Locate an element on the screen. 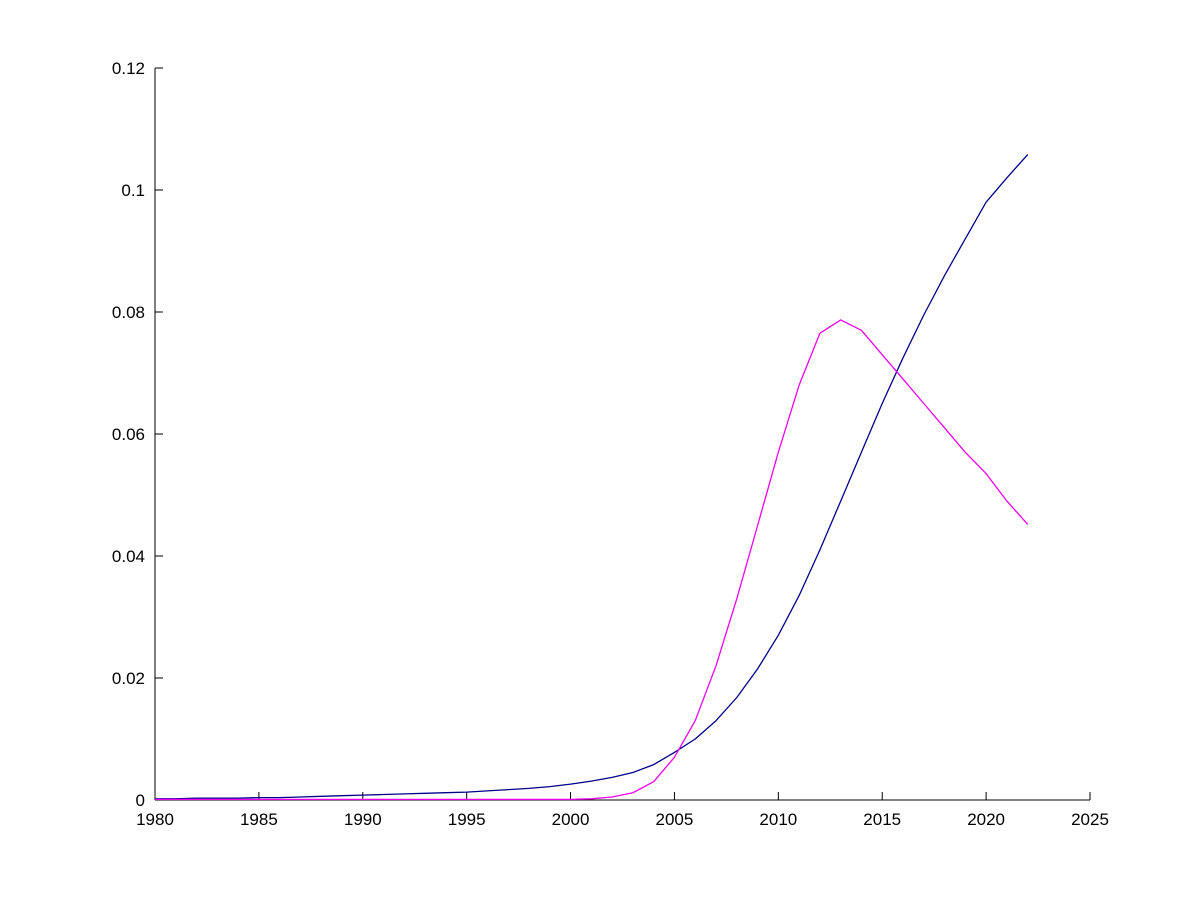 This screenshot has width=1200, height=900. x-tick-label: 2015 is located at coordinates (882, 819).